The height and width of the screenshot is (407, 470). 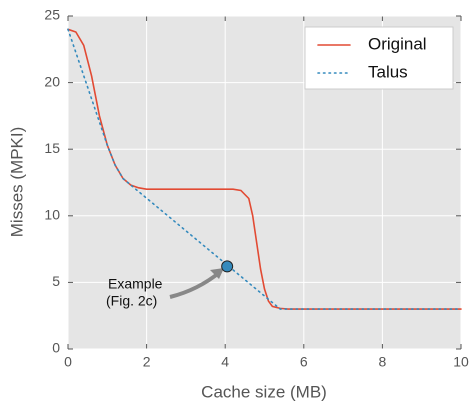 What do you see at coordinates (68, 362) in the screenshot?
I see `x-tick-label: 0` at bounding box center [68, 362].